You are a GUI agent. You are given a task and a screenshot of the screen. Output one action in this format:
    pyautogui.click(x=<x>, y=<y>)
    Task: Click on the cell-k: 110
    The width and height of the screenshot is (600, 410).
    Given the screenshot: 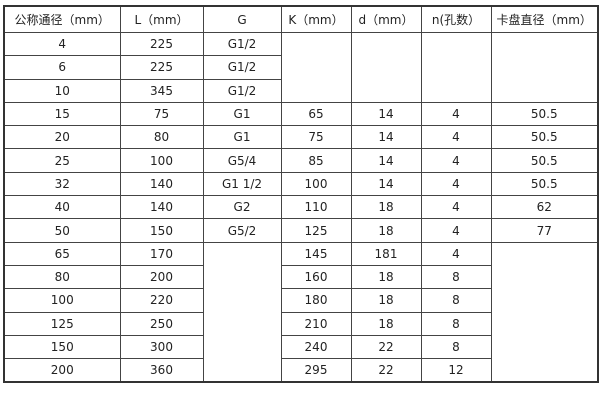 What is the action you would take?
    pyautogui.click(x=316, y=207)
    